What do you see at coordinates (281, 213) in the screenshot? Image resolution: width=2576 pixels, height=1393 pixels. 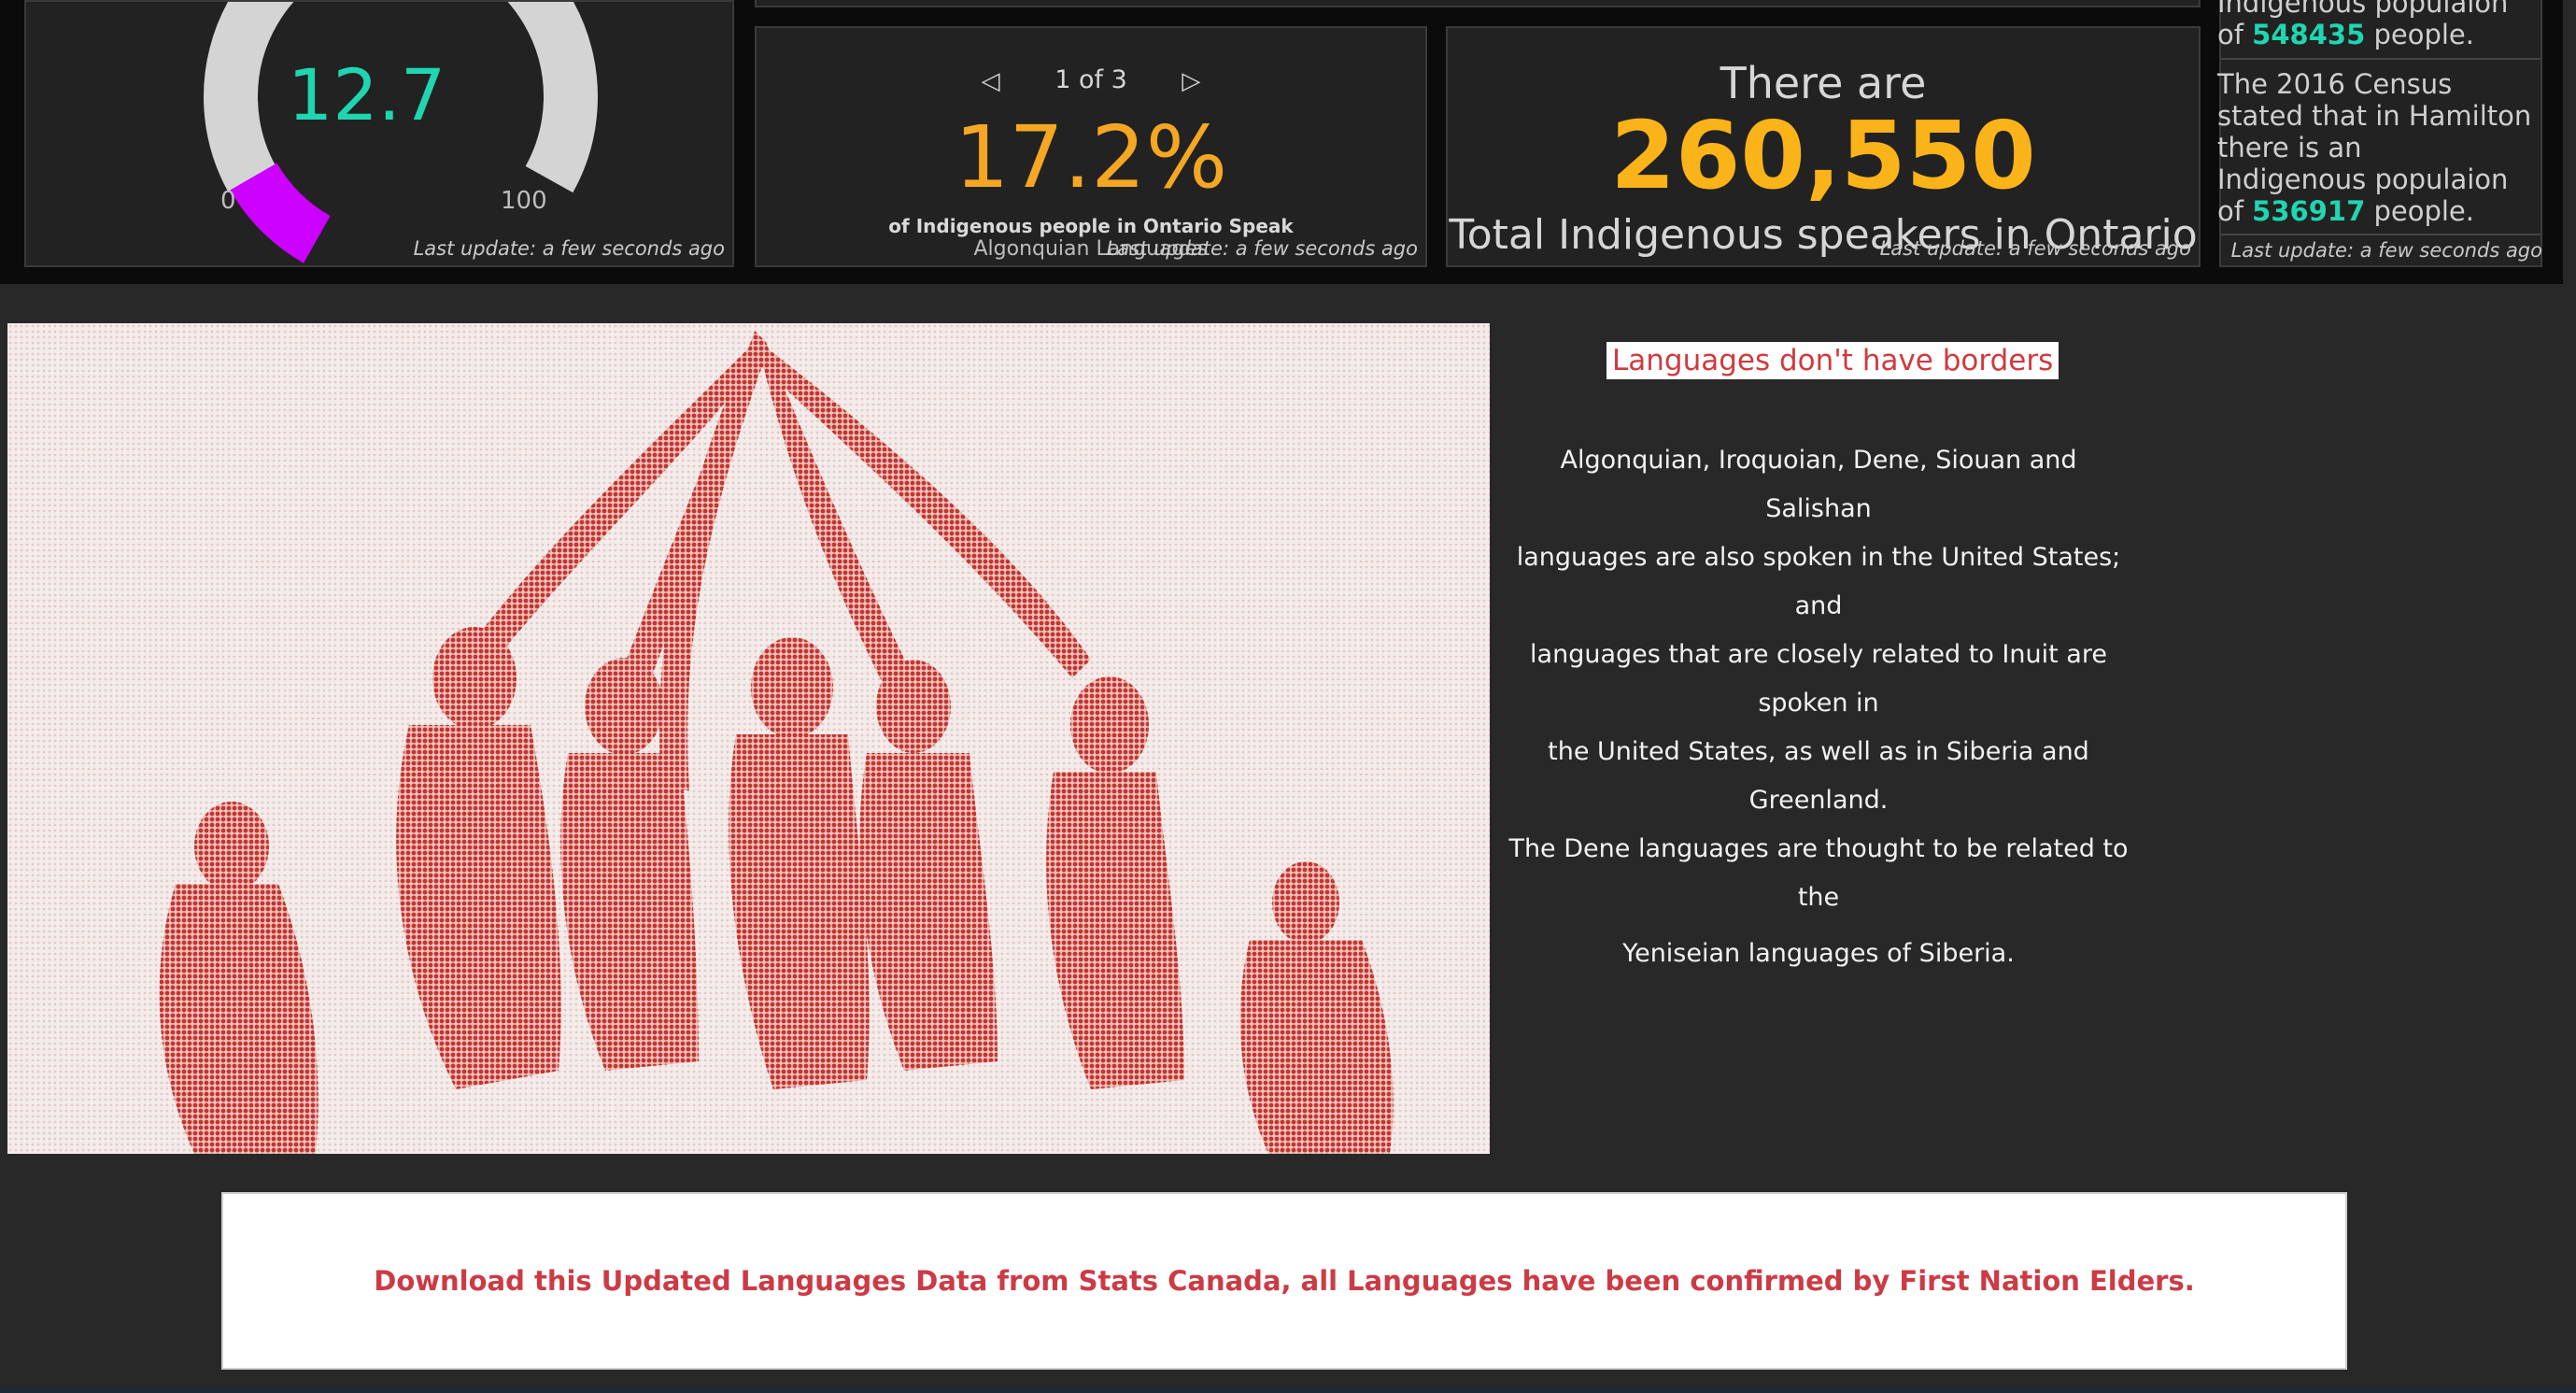 I see `gauge-fill` at bounding box center [281, 213].